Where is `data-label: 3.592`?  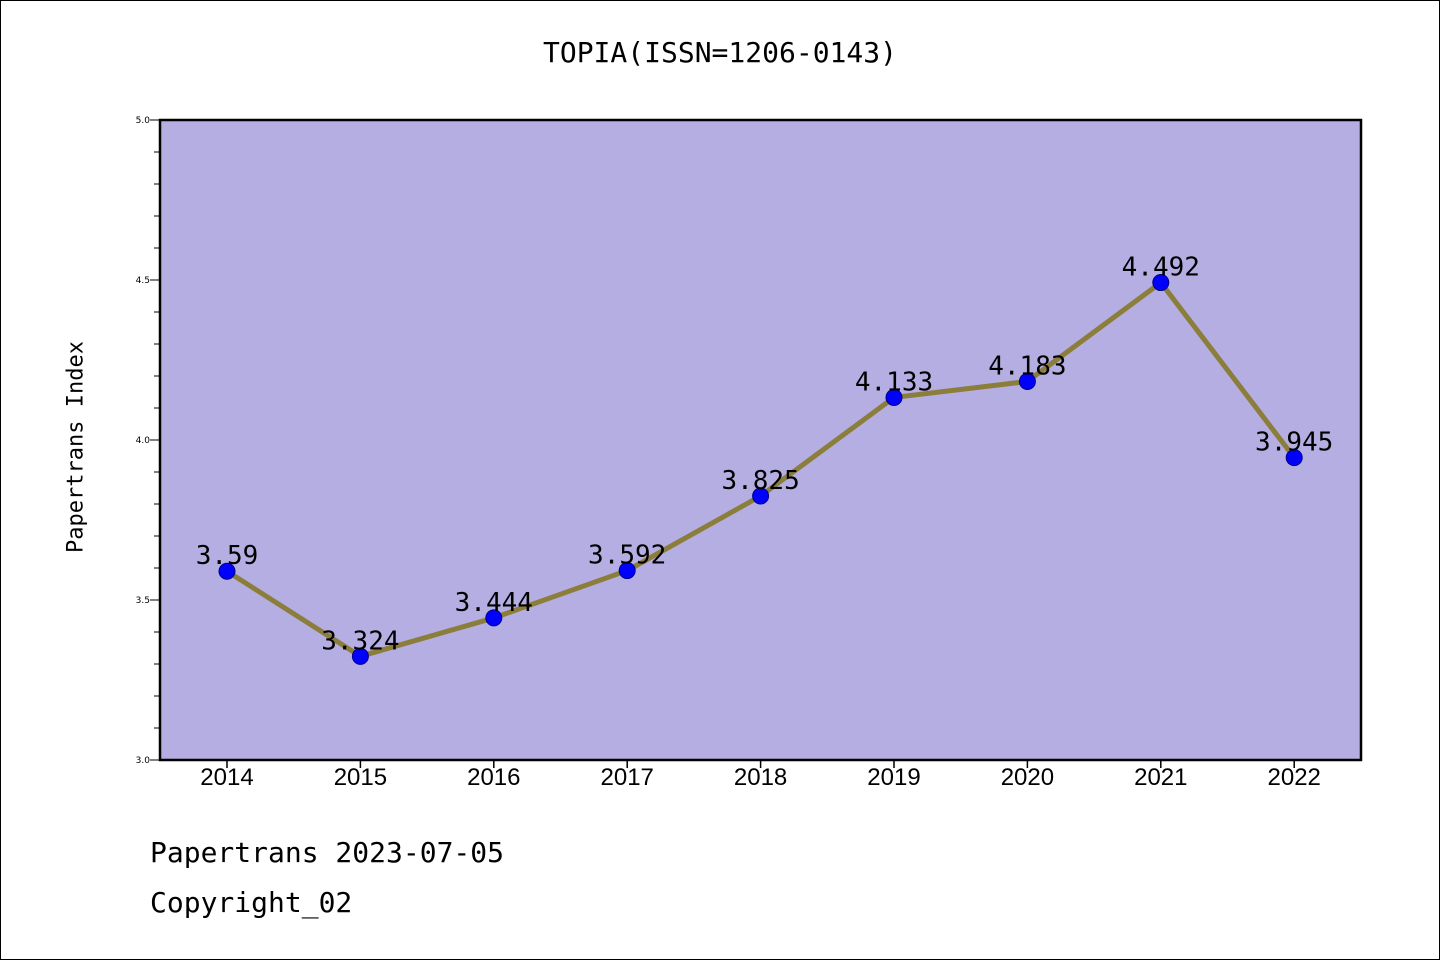
data-label: 3.592 is located at coordinates (627, 556).